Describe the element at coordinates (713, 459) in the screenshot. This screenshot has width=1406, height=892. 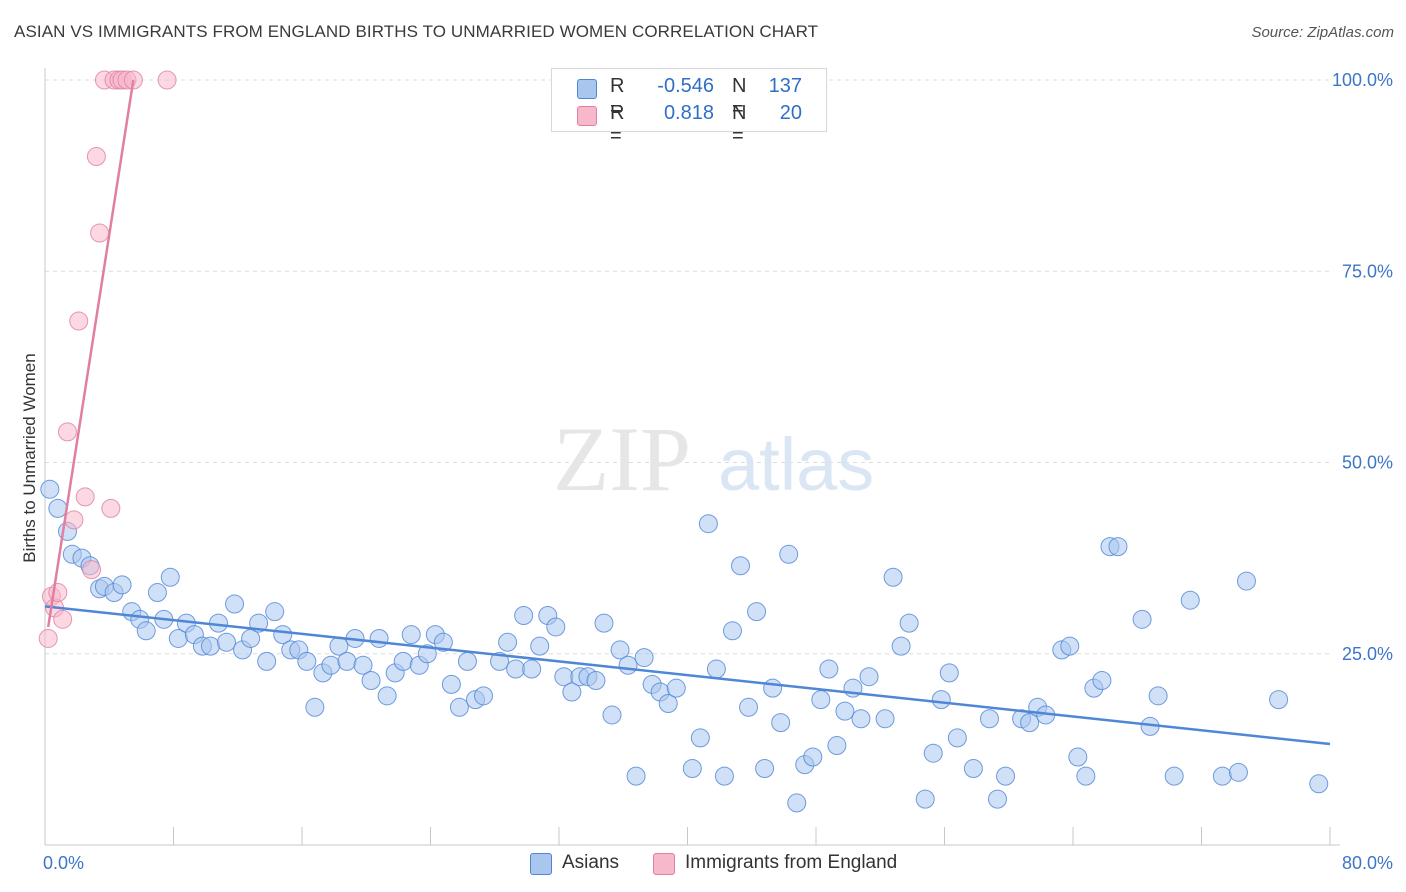
I see `watermark: ZIP atlas` at that location.